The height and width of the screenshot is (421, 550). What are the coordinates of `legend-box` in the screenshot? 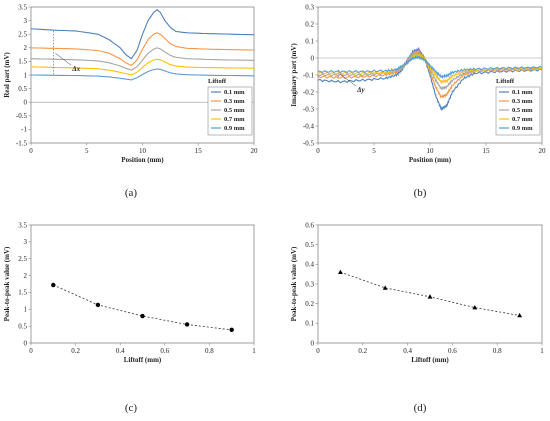 It's located at (230, 111).